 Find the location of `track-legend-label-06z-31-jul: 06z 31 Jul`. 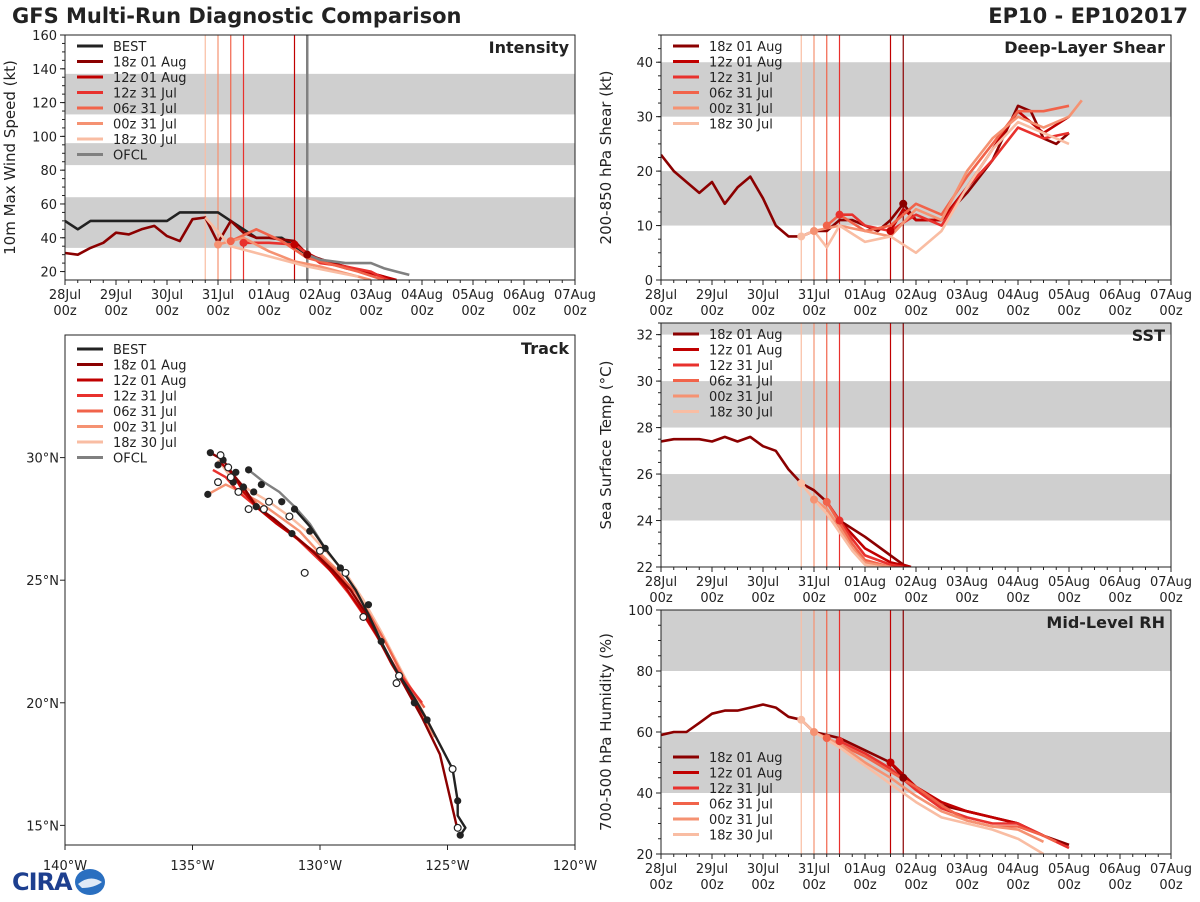

track-legend-label-06z-31-jul: 06z 31 Jul is located at coordinates (145, 412).